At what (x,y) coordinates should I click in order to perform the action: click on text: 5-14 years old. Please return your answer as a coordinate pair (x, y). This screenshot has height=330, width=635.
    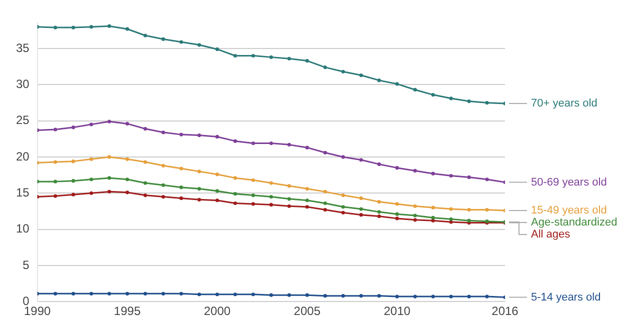
    Looking at the image, I should click on (566, 297).